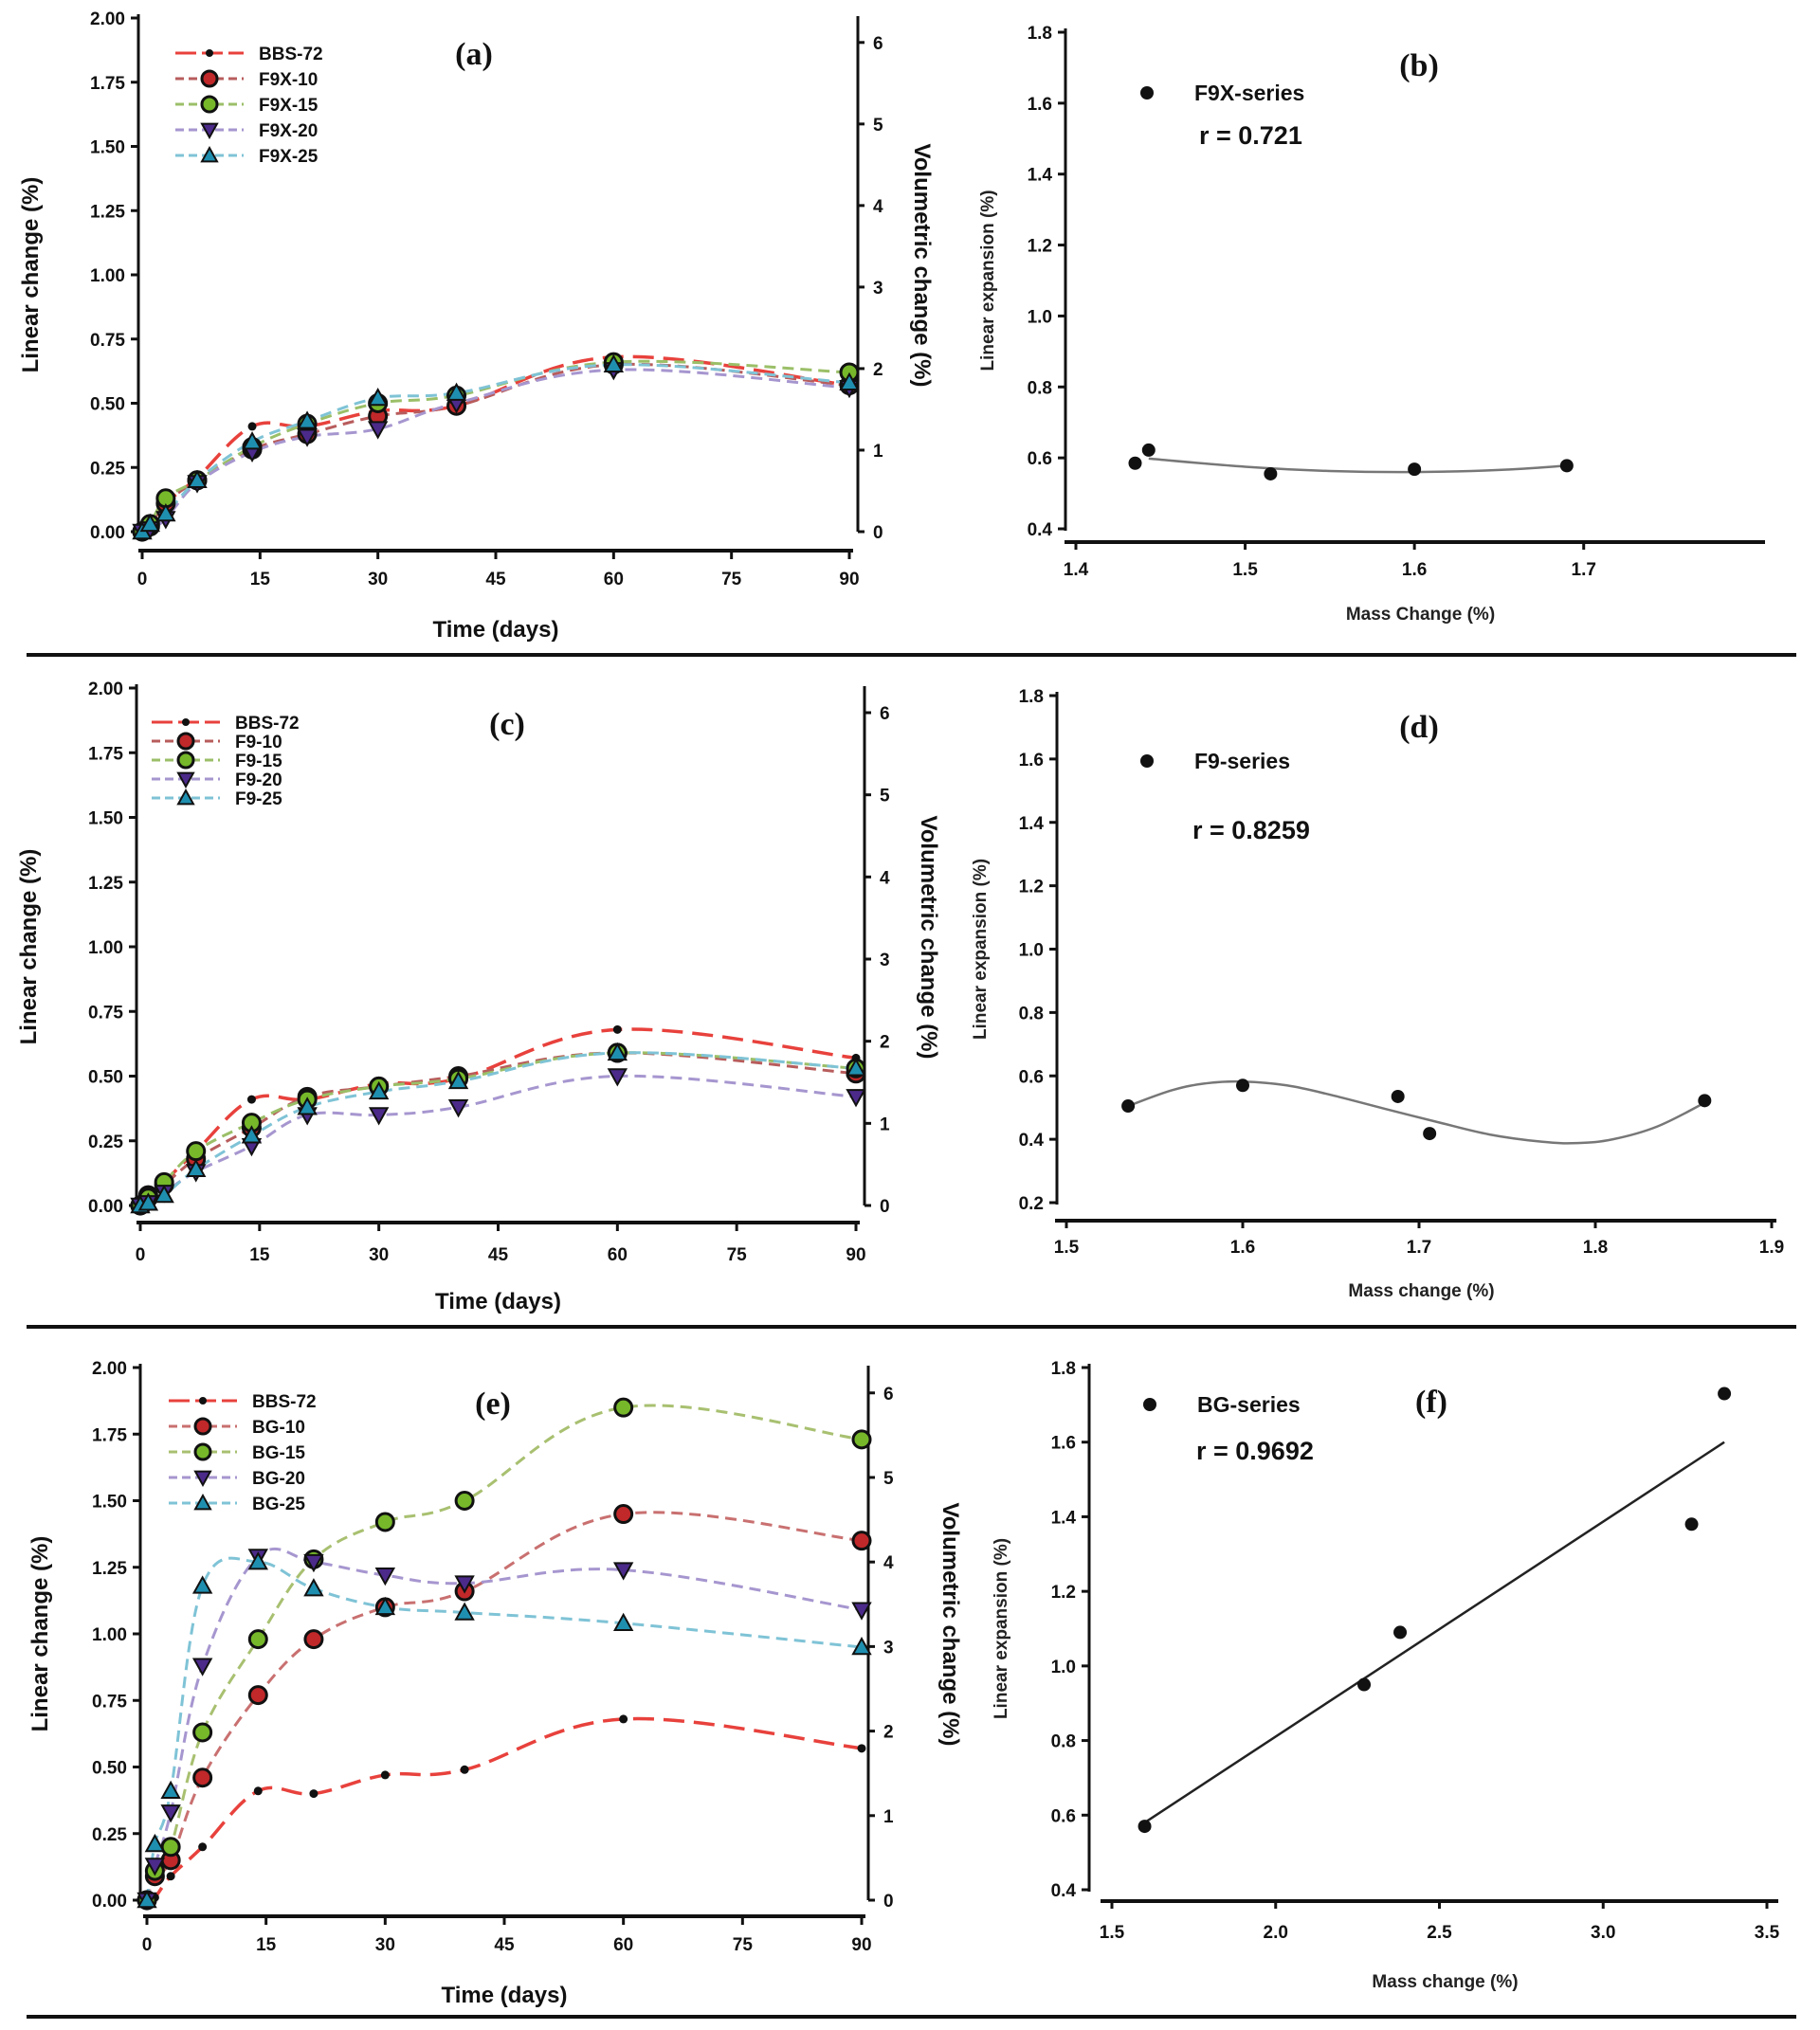 The image size is (1820, 2030). Describe the element at coordinates (855, 1255) in the screenshot. I see `x-tick-label: 90` at that location.